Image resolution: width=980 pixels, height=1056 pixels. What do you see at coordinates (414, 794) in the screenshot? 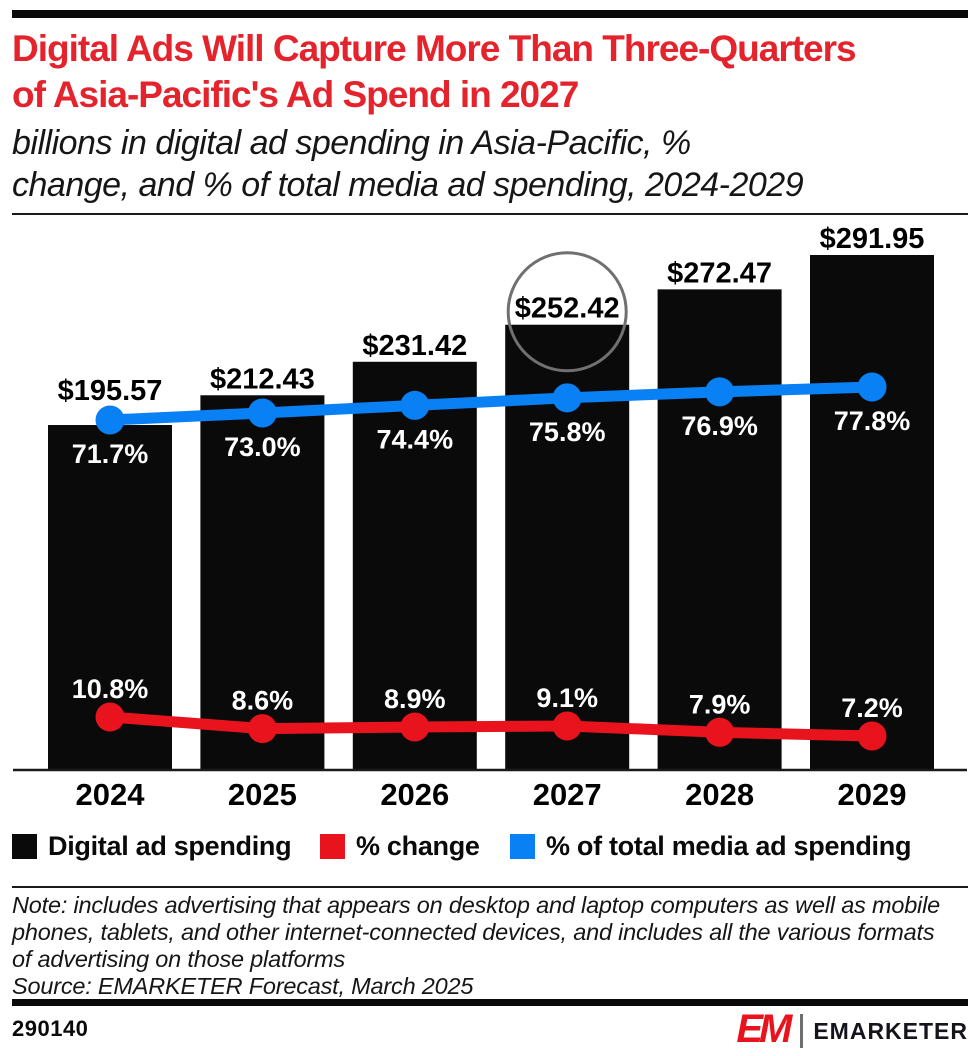
I see `year-label-2026: 2026` at bounding box center [414, 794].